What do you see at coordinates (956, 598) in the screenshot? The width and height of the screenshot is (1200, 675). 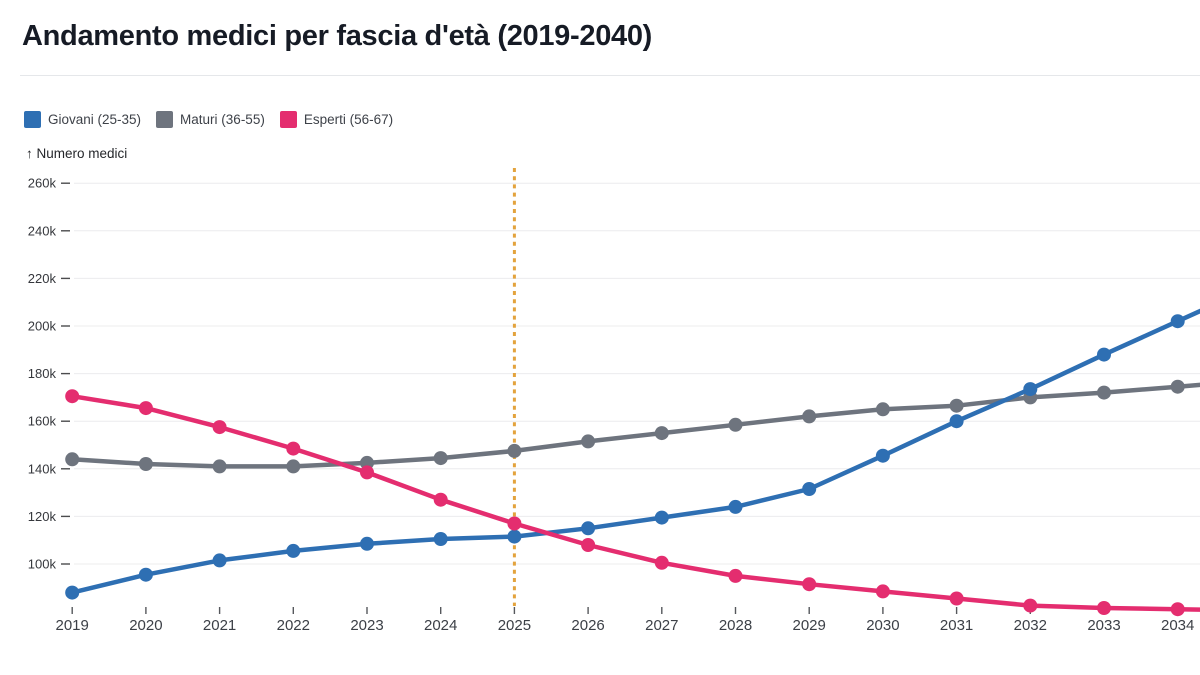 I see `data-point-esperti-2031` at bounding box center [956, 598].